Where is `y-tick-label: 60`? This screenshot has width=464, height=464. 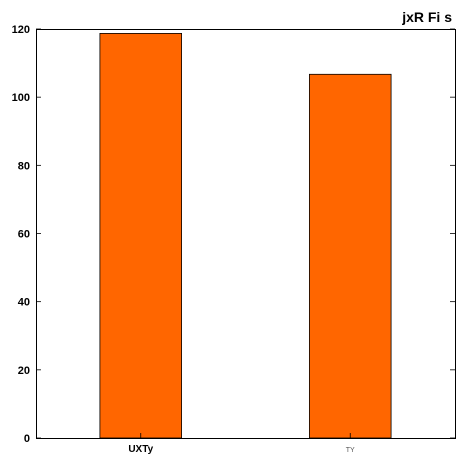 y-tick-label: 60 is located at coordinates (24, 235).